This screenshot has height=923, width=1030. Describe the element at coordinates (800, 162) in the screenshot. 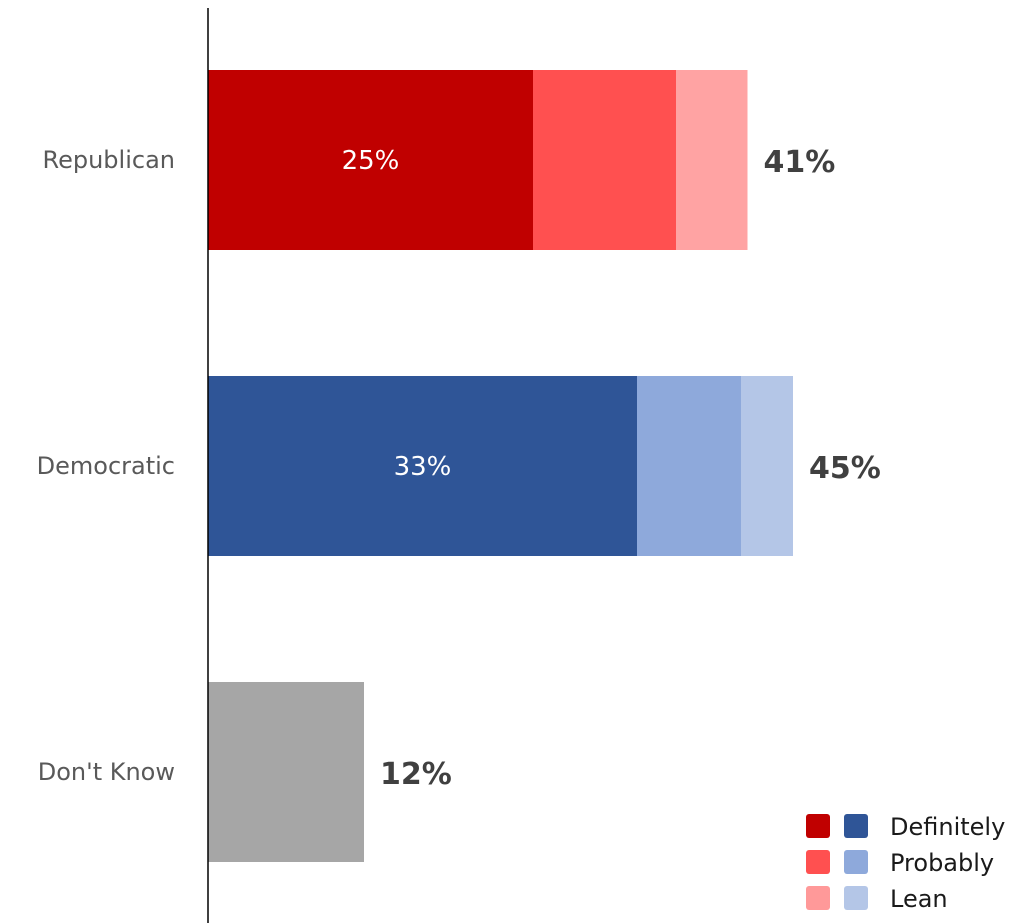

I see `total-label-0: 41%` at that location.